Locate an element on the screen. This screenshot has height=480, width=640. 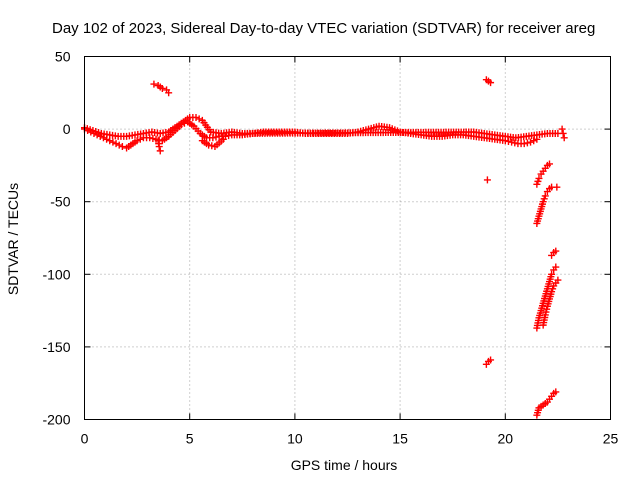
y-tick-label: 50 is located at coordinates (63, 57).